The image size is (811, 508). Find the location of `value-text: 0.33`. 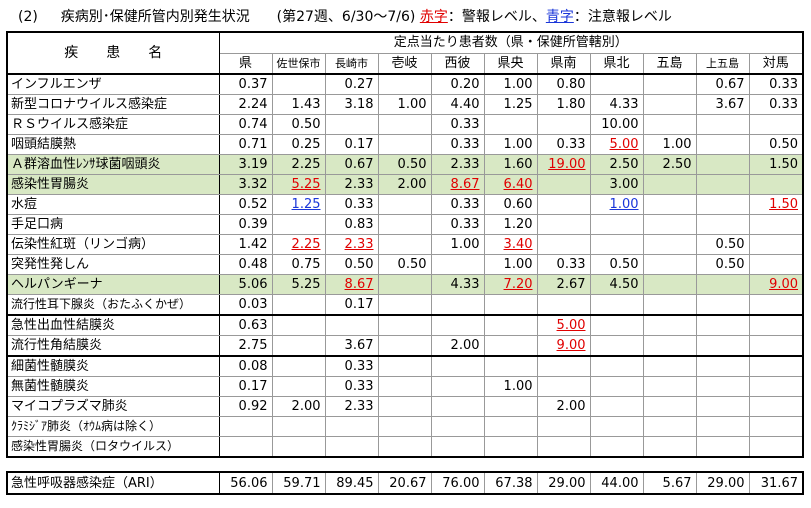

value-text: 0.33 is located at coordinates (784, 84).